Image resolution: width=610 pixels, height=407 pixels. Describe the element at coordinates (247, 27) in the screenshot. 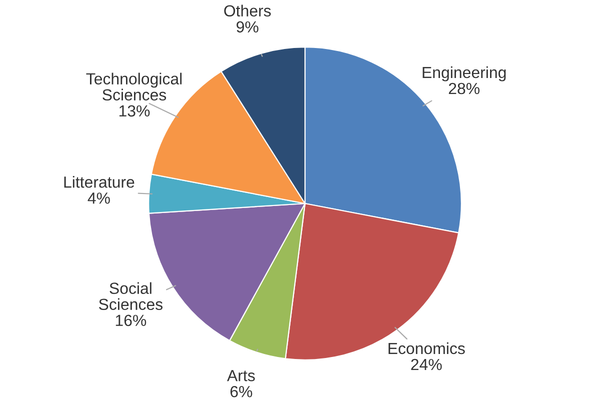

I see `data-label: 9%` at that location.